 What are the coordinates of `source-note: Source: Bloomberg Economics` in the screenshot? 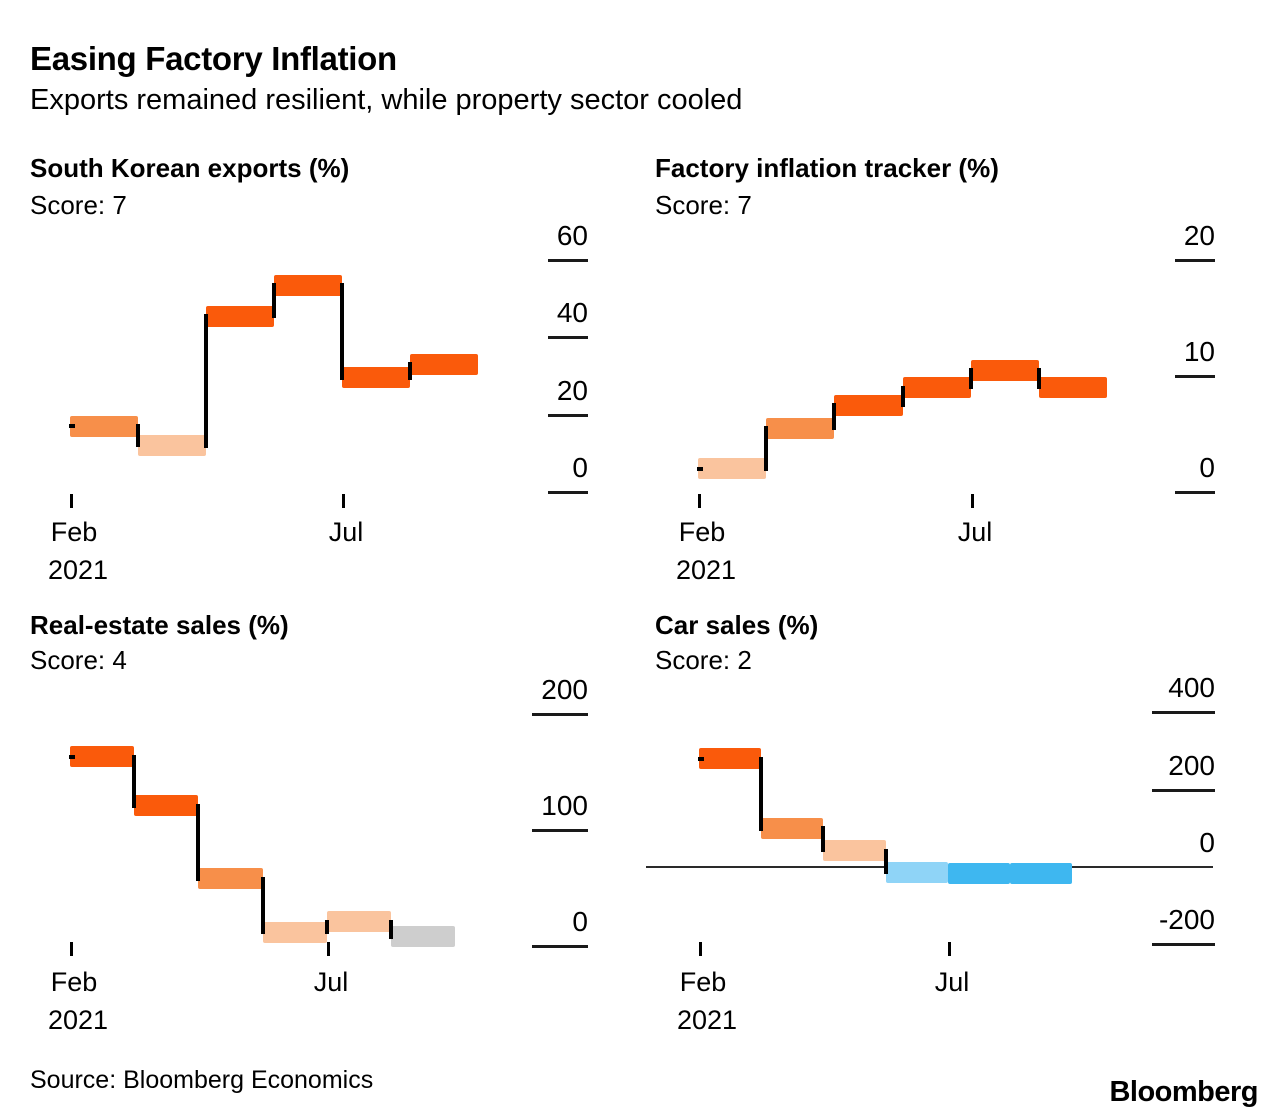 It's located at (202, 1080).